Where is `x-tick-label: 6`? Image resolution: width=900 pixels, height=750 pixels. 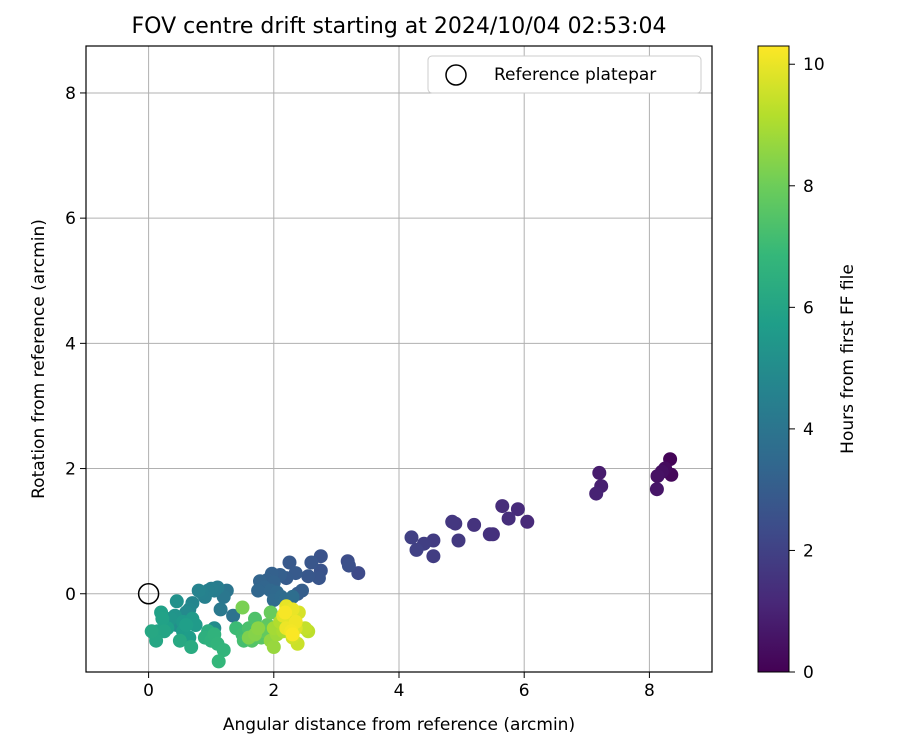 x-tick-label: 6 is located at coordinates (524, 691).